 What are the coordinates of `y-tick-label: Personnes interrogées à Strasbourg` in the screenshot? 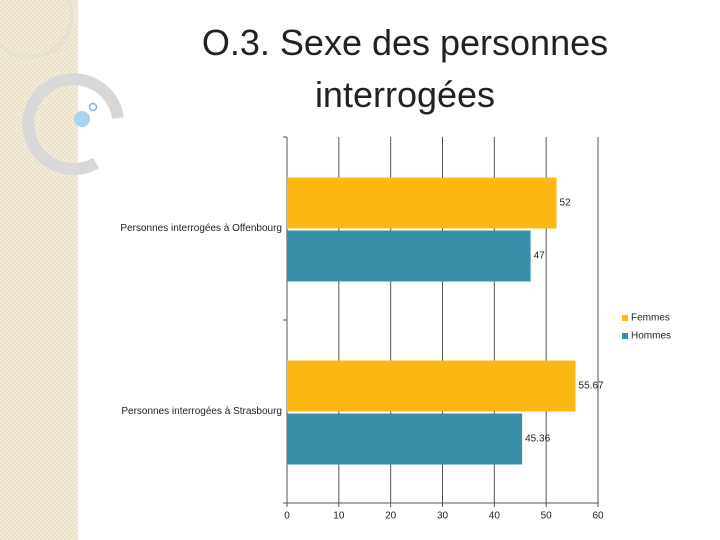 It's located at (201, 411).